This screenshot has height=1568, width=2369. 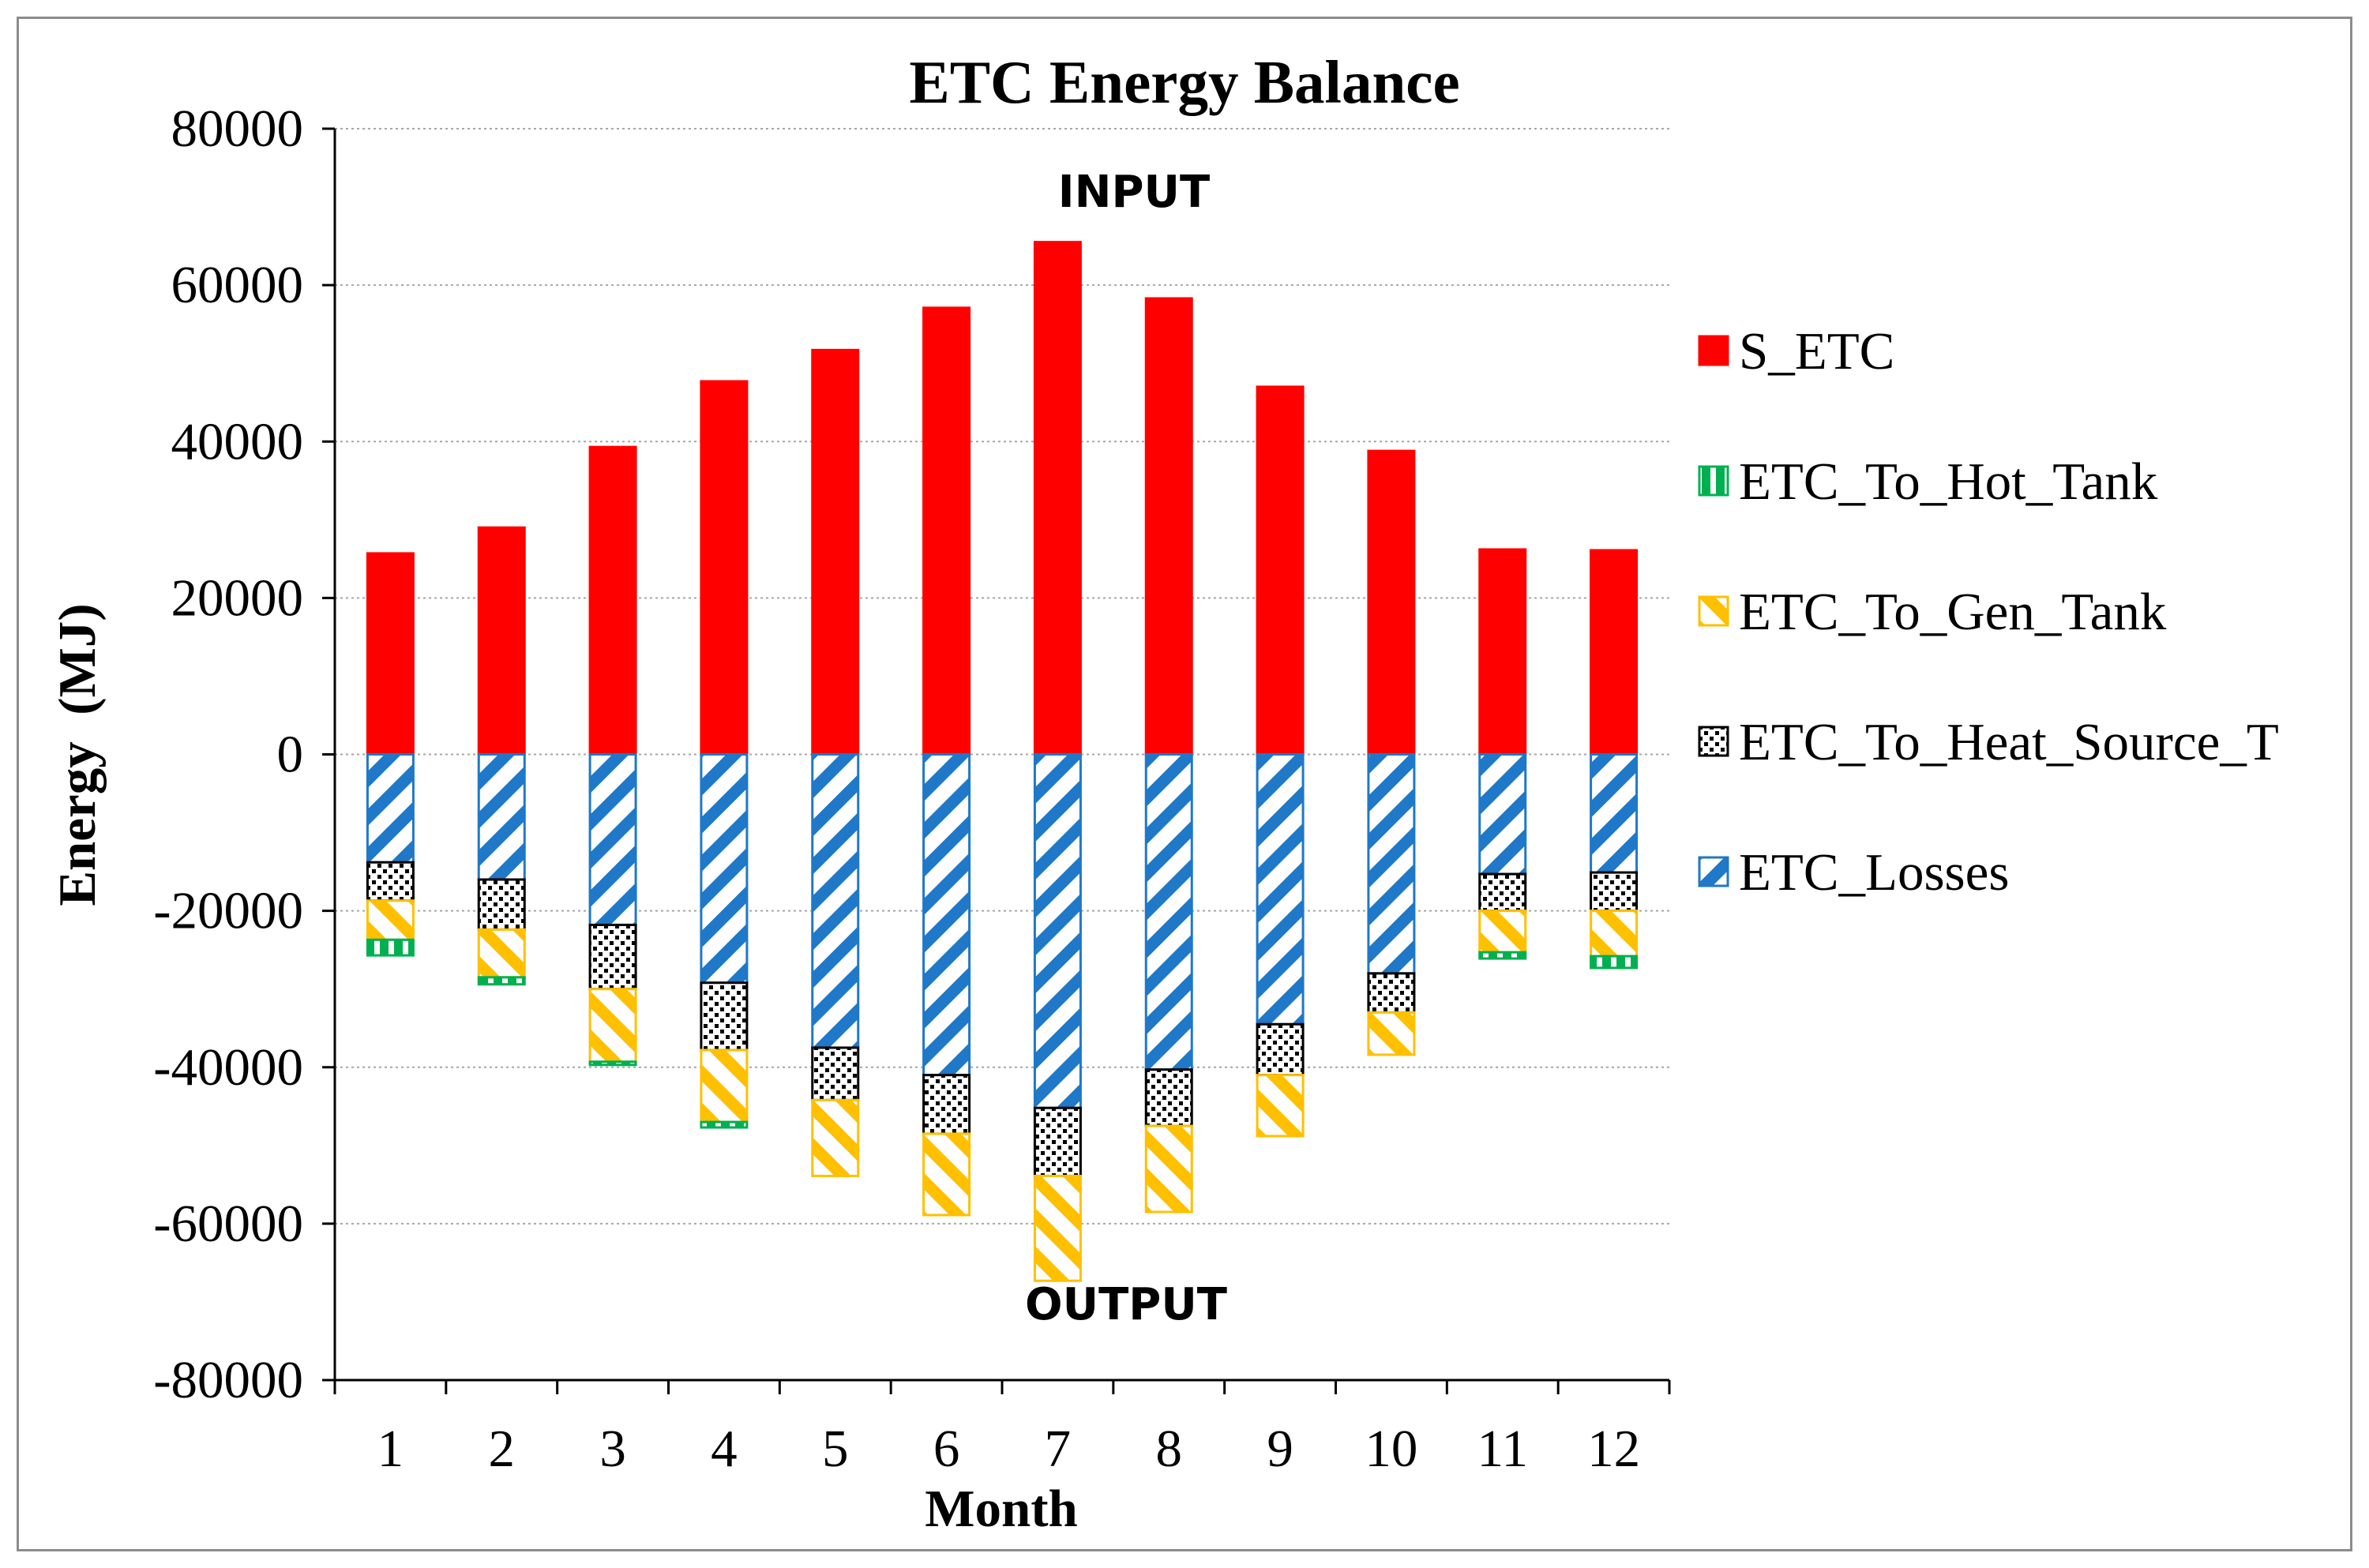 I want to click on legend-swatch-etc-to-gen-tank, so click(x=1714, y=611).